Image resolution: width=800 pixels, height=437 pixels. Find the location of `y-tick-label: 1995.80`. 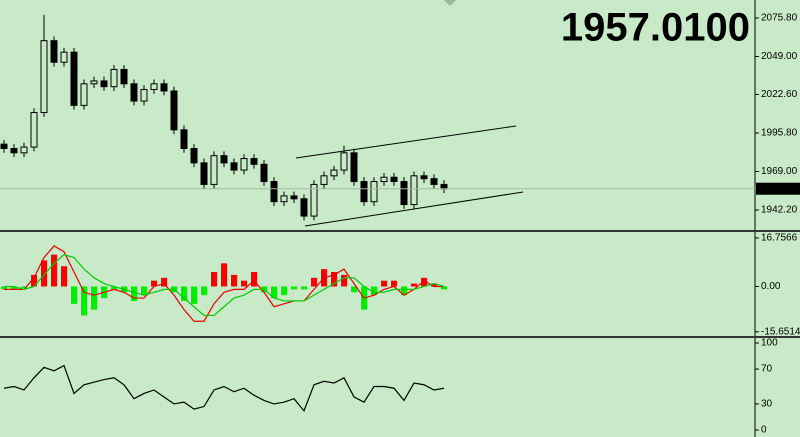

y-tick-label: 1995.80 is located at coordinates (779, 133).